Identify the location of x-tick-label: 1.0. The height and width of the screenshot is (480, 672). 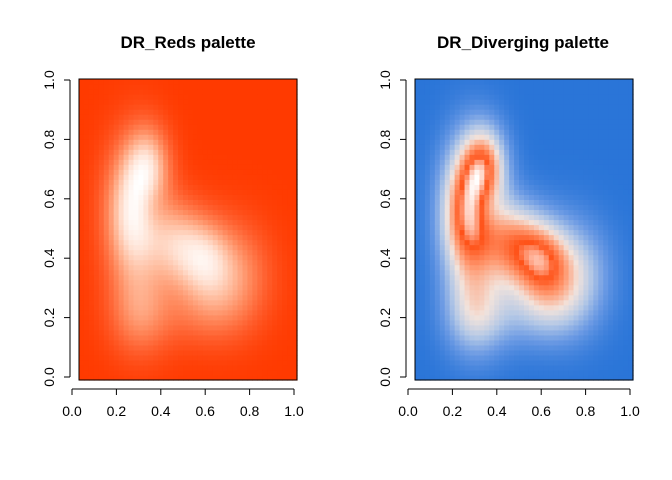
(294, 411).